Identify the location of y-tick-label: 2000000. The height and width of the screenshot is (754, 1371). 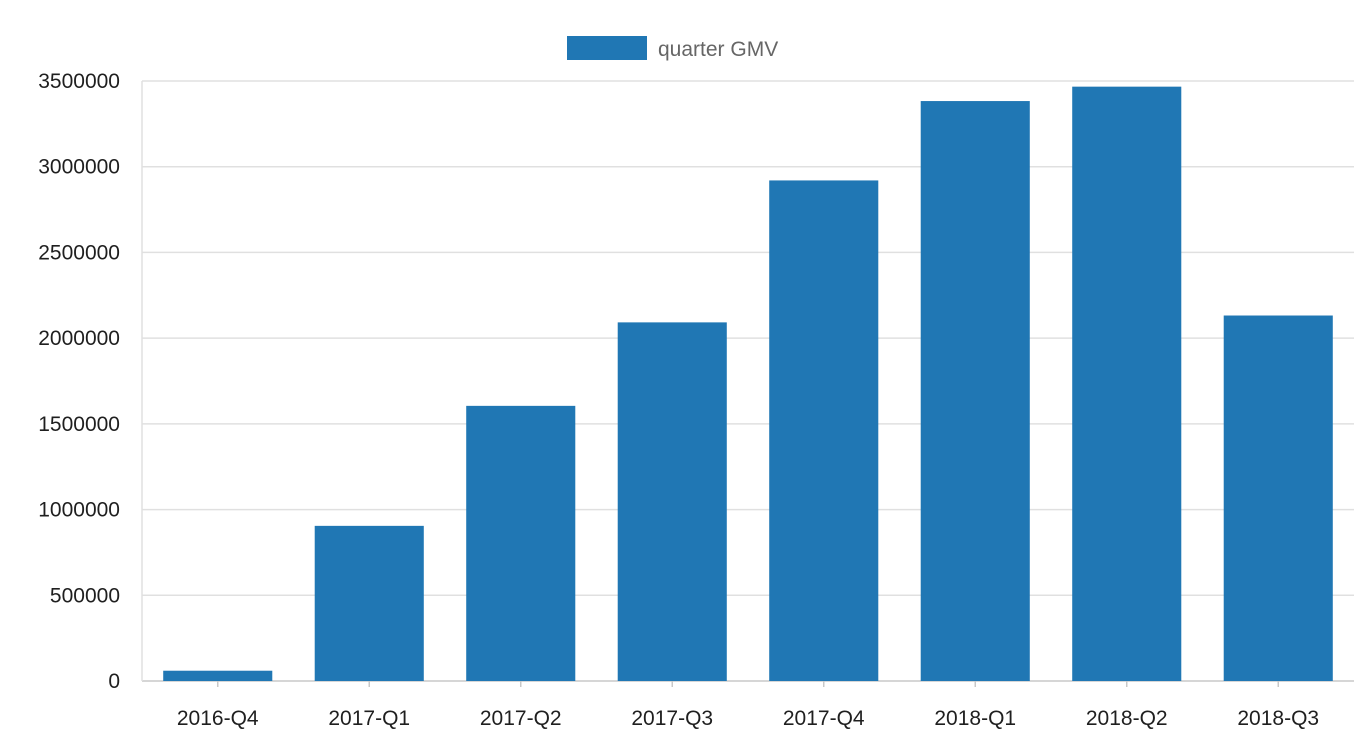
(79, 338).